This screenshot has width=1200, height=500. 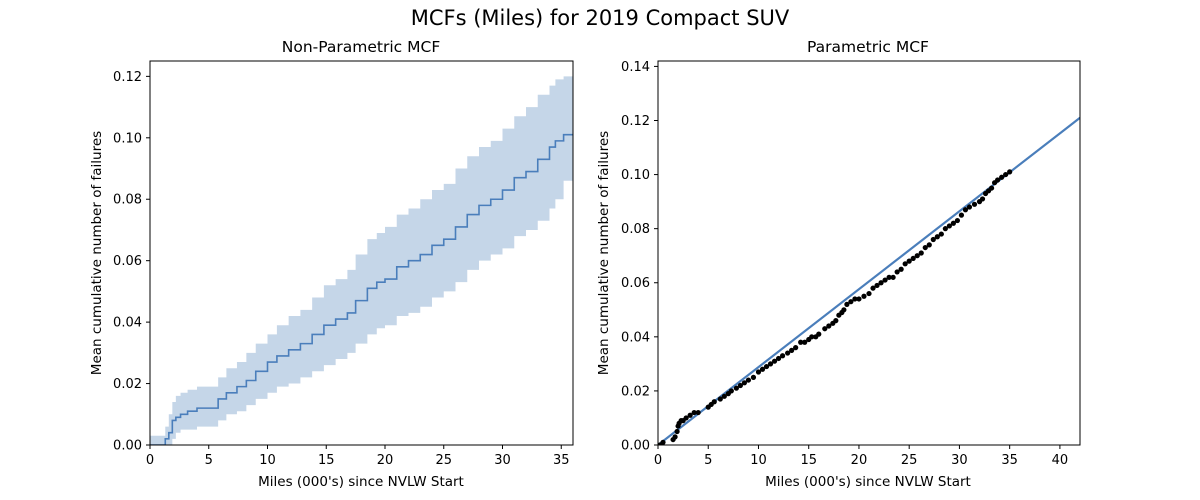 I want to click on y-tick-label: 0.00, so click(x=635, y=446).